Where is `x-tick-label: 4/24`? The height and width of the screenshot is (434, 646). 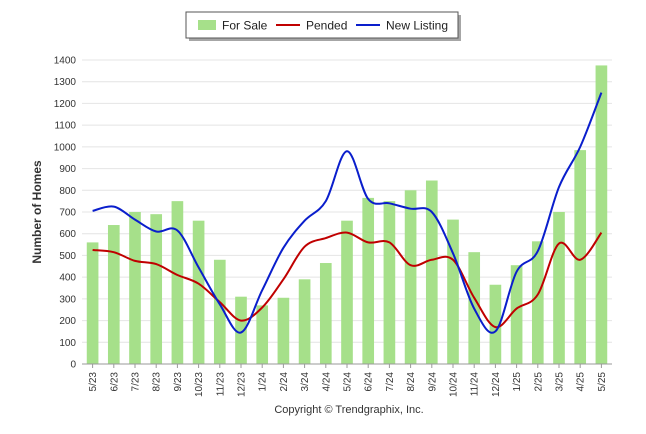
x-tick-label: 4/24 is located at coordinates (326, 382).